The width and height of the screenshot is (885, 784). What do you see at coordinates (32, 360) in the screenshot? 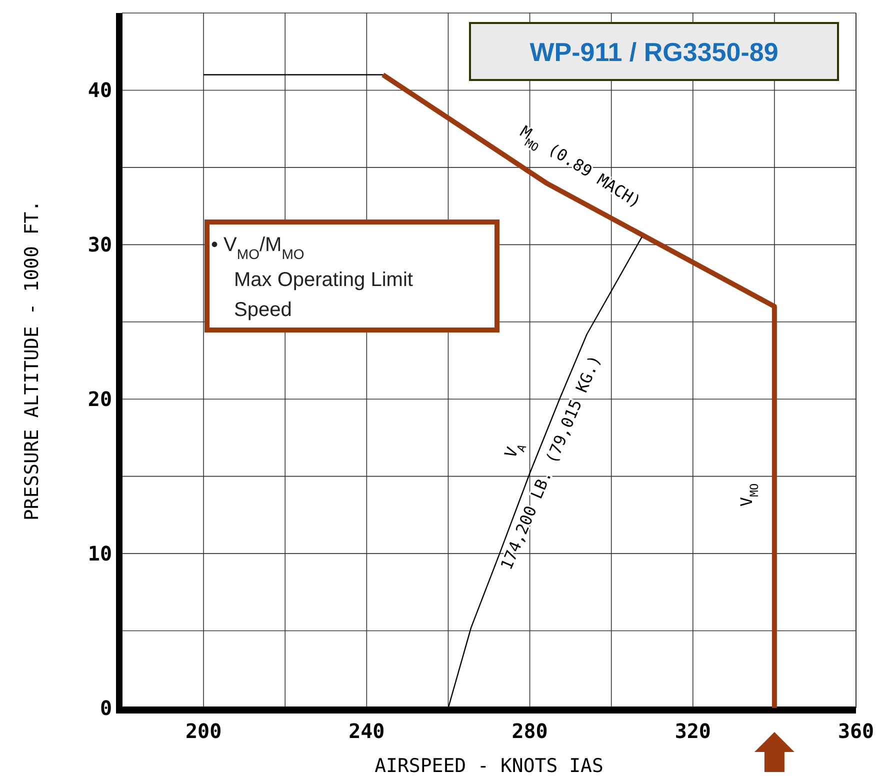
I see `y-axis-title: PRESSURE ALTITUDE - 1000 FT.` at bounding box center [32, 360].